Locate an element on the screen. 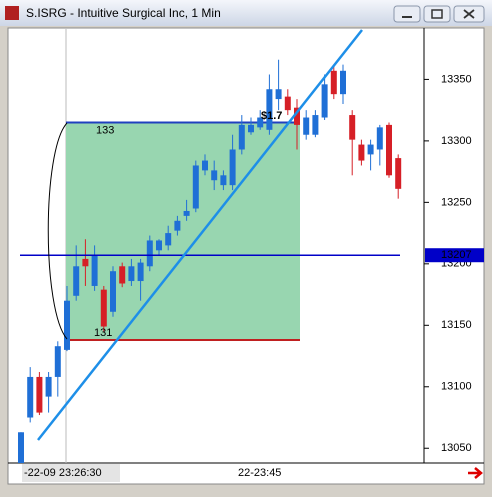 Image resolution: width=492 pixels, height=497 pixels. y-tick-label: 13100 is located at coordinates (456, 387).